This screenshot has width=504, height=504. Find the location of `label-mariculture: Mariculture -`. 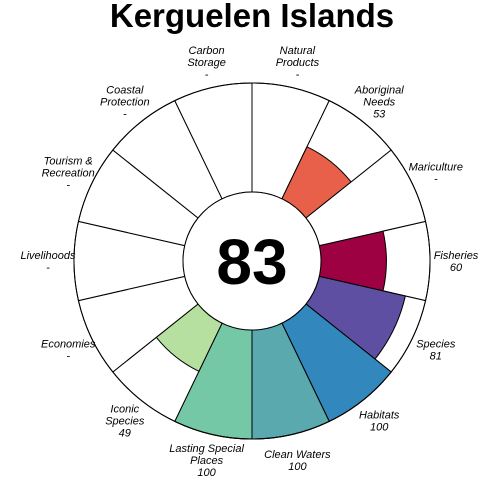

label-mariculture: Mariculture - is located at coordinates (436, 174).